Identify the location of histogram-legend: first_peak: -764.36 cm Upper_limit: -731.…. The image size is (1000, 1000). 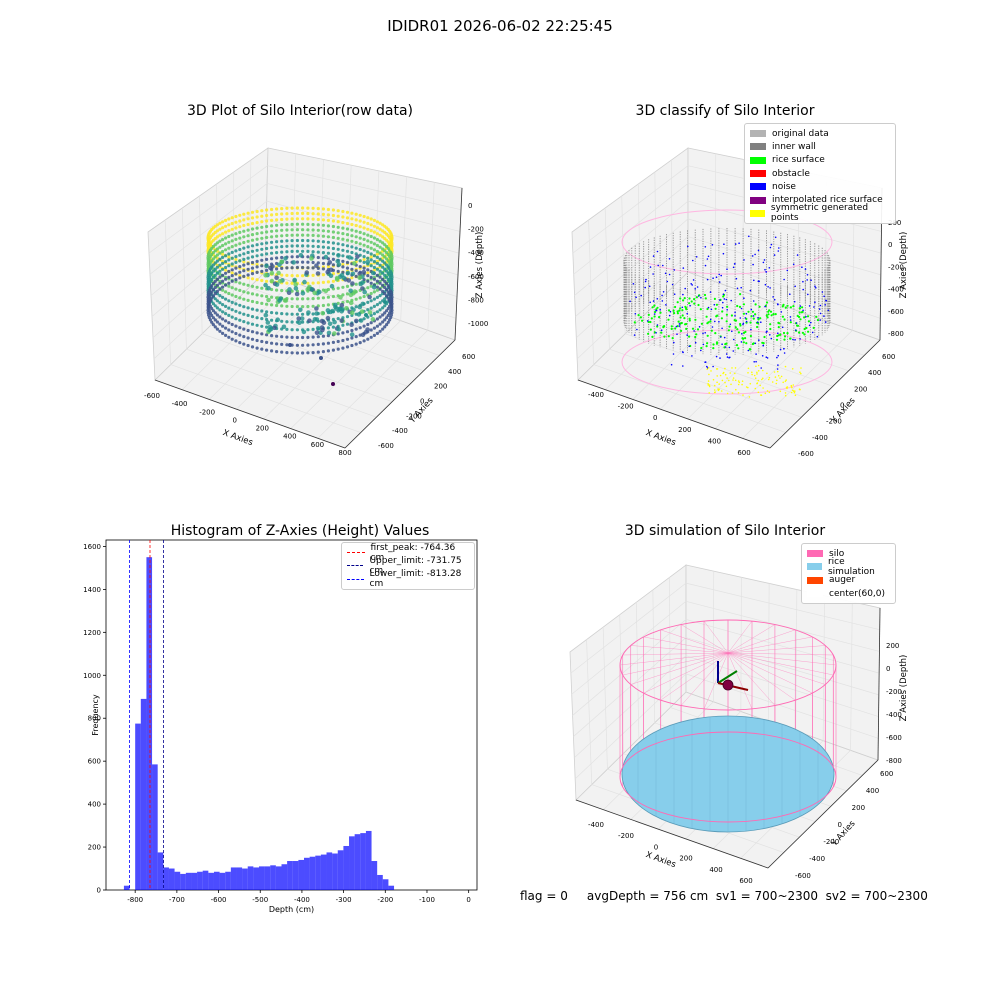
(408, 566).